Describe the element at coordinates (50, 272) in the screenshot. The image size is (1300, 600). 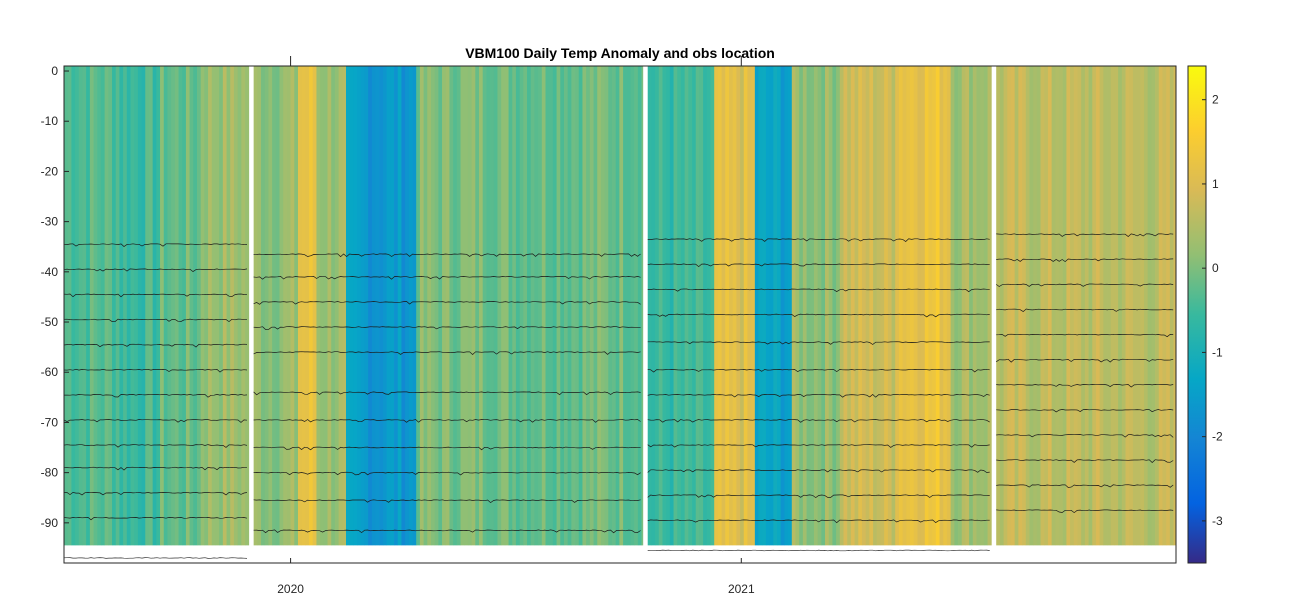
I see `y-tick-label: -40` at that location.